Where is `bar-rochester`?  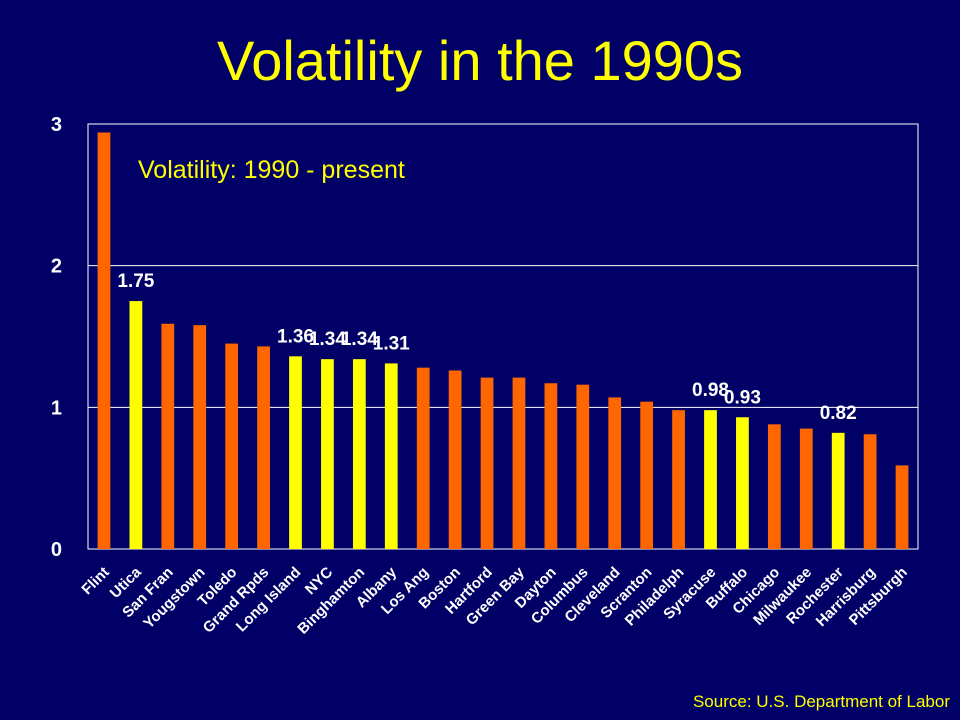 bar-rochester is located at coordinates (838, 490).